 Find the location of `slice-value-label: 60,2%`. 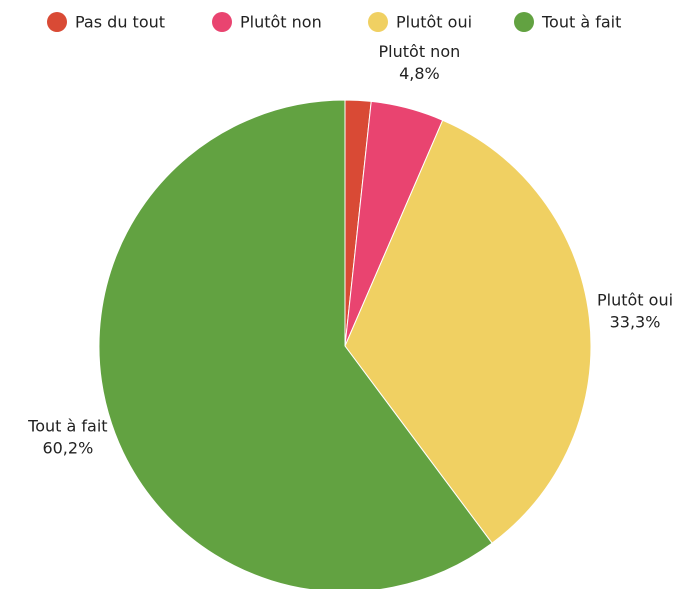

slice-value-label: 60,2% is located at coordinates (67, 447).